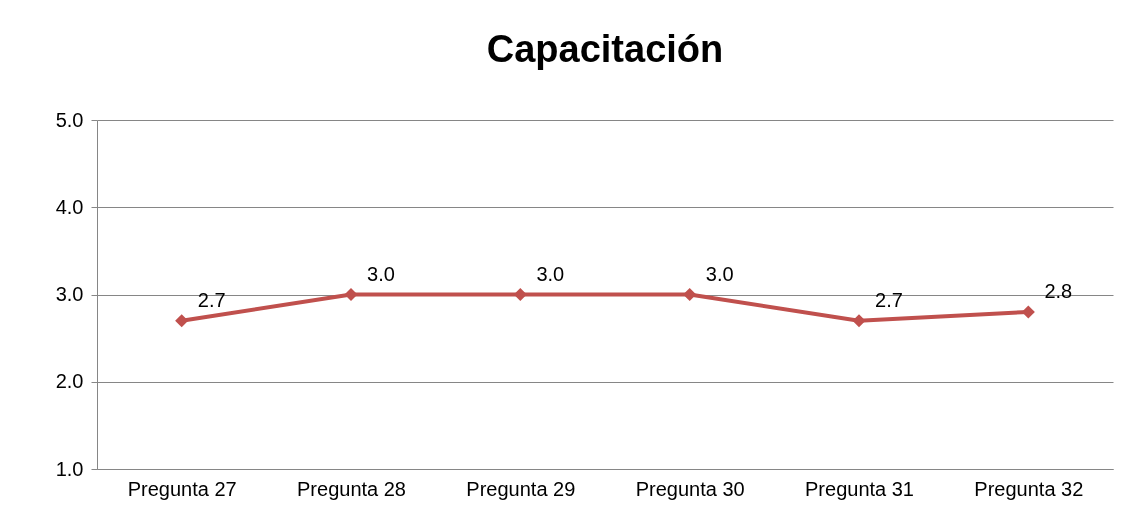 Image resolution: width=1135 pixels, height=531 pixels. What do you see at coordinates (69, 294) in the screenshot?
I see `y-tick-label: 3.0` at bounding box center [69, 294].